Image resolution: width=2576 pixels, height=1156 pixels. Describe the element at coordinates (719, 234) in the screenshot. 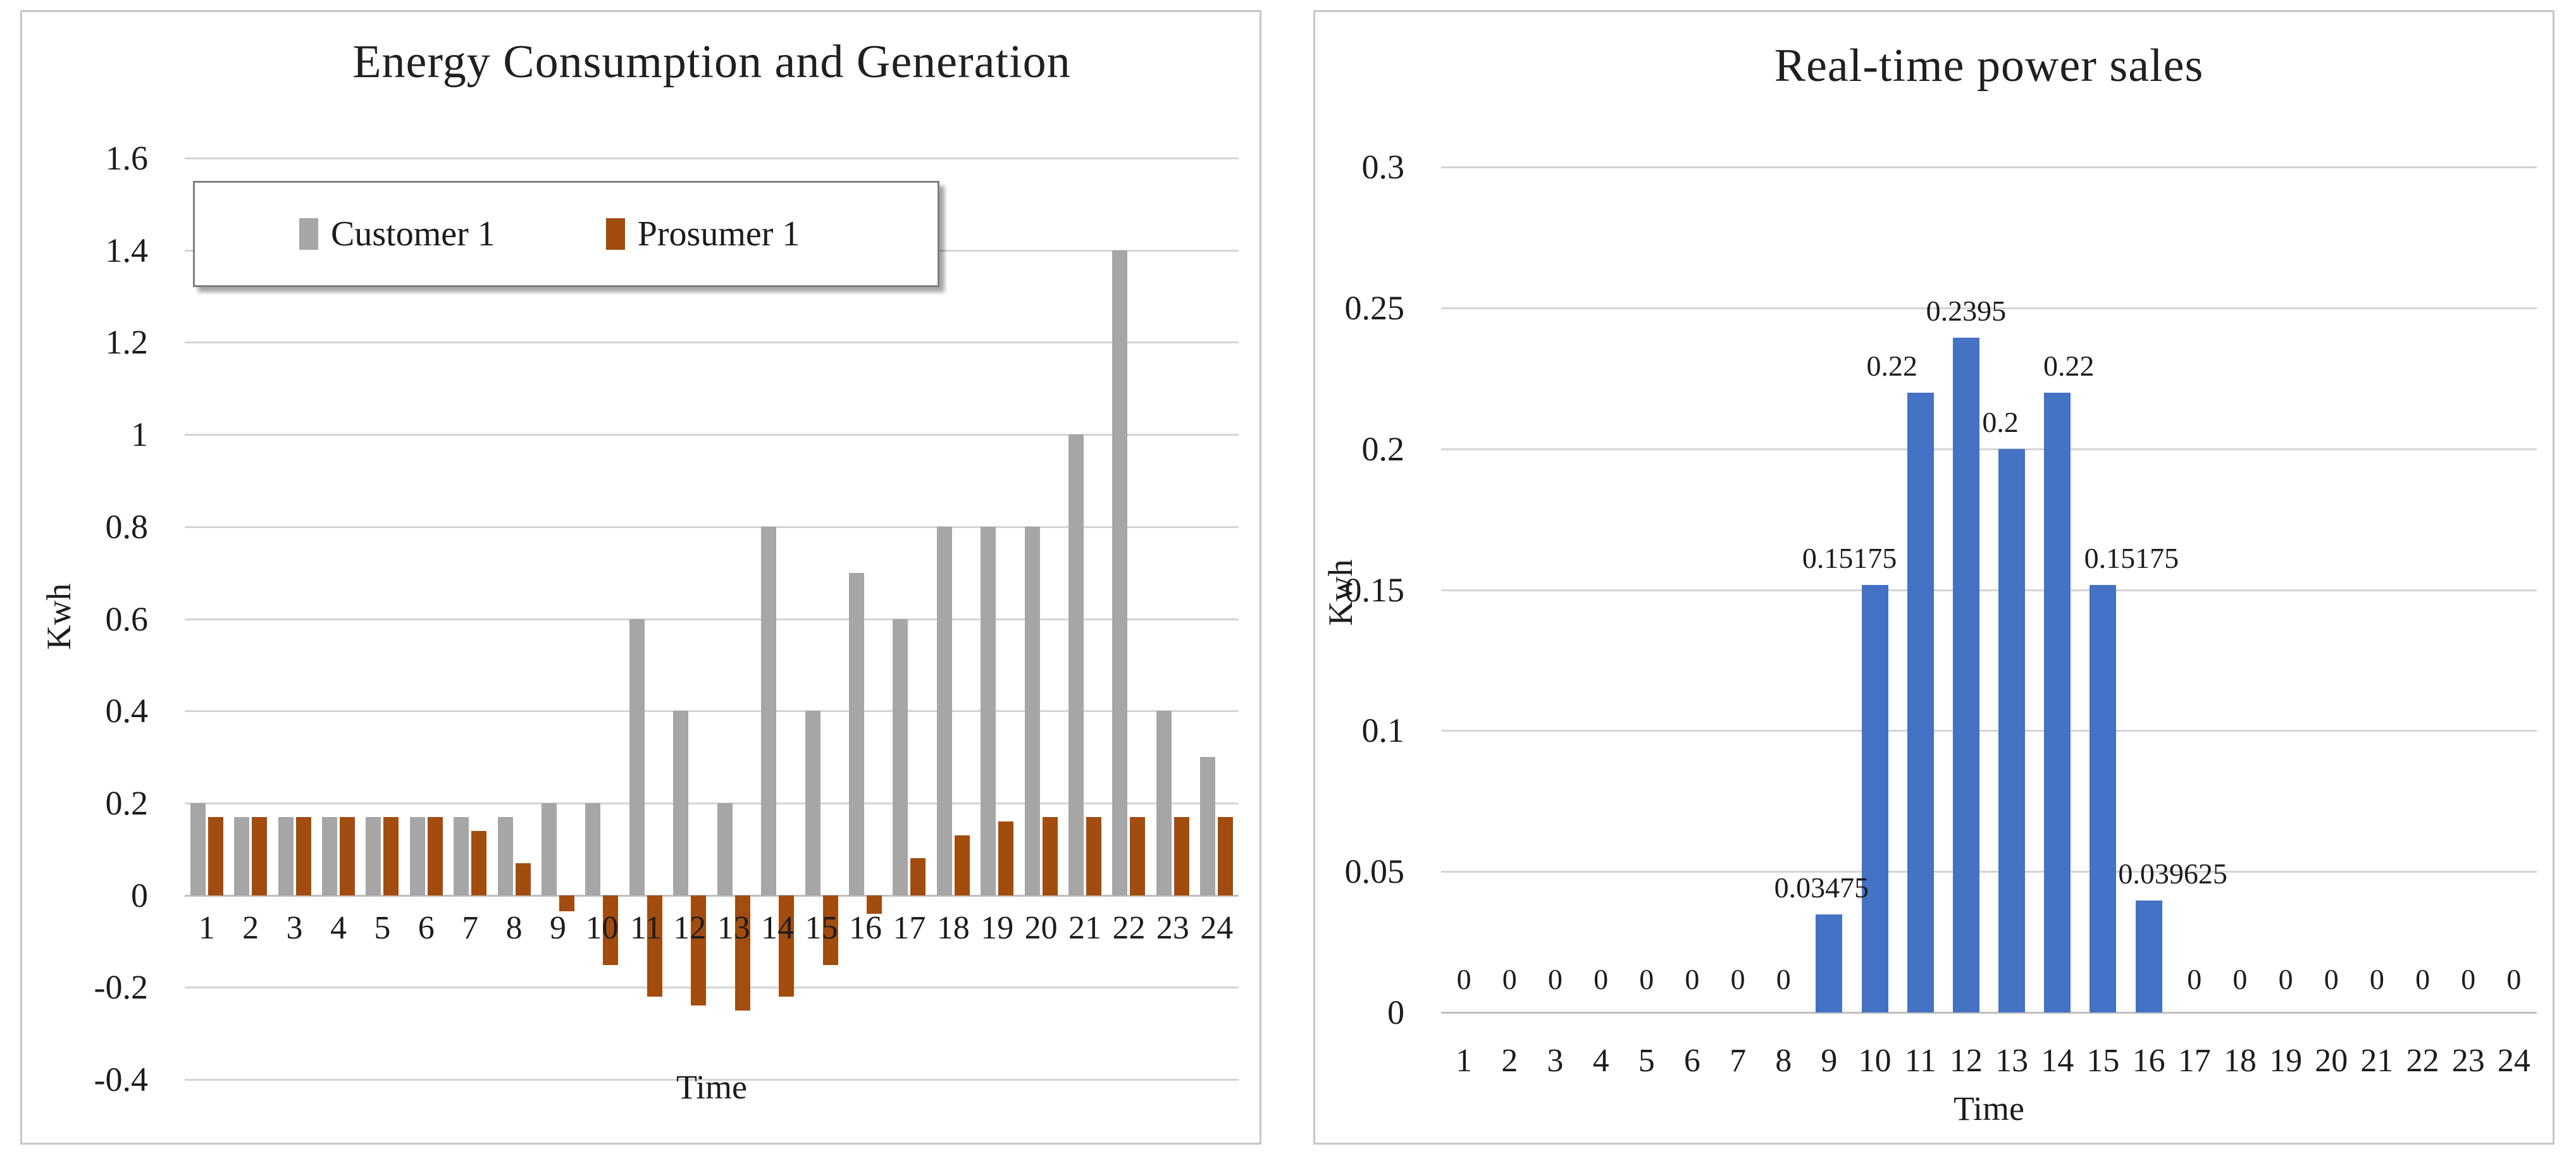

I see `legend-label-prosumer-1: Prosumer 1` at that location.